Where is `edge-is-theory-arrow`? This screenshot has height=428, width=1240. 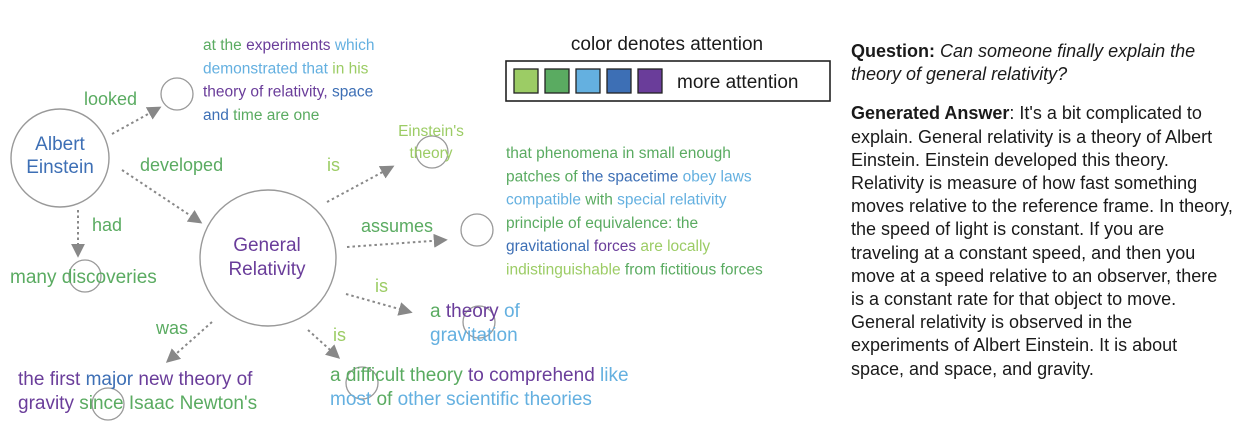 edge-is-theory-arrow is located at coordinates (360, 184).